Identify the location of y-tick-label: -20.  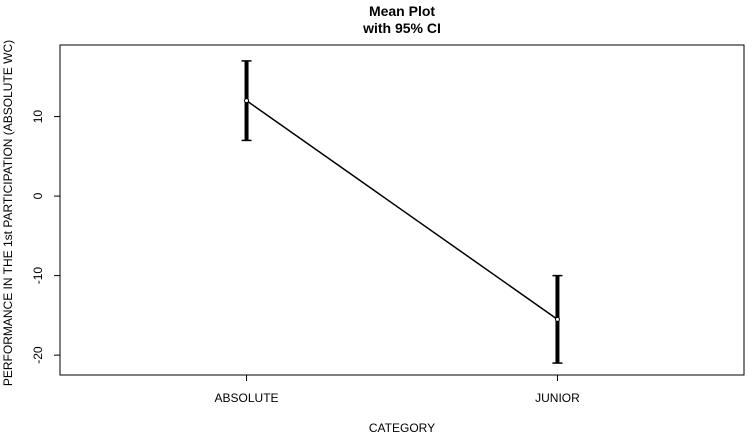
(38, 355).